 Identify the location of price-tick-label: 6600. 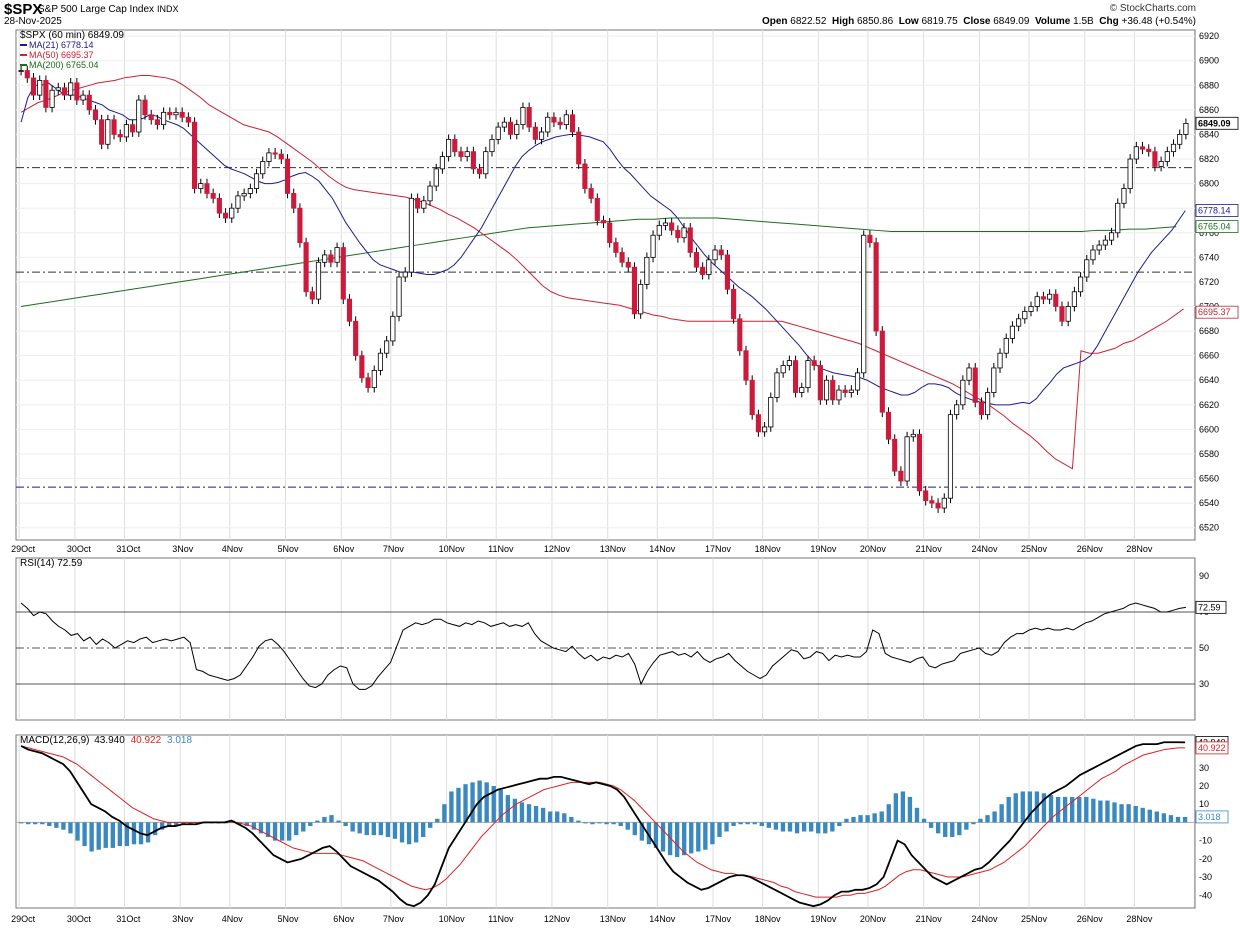
(1209, 429).